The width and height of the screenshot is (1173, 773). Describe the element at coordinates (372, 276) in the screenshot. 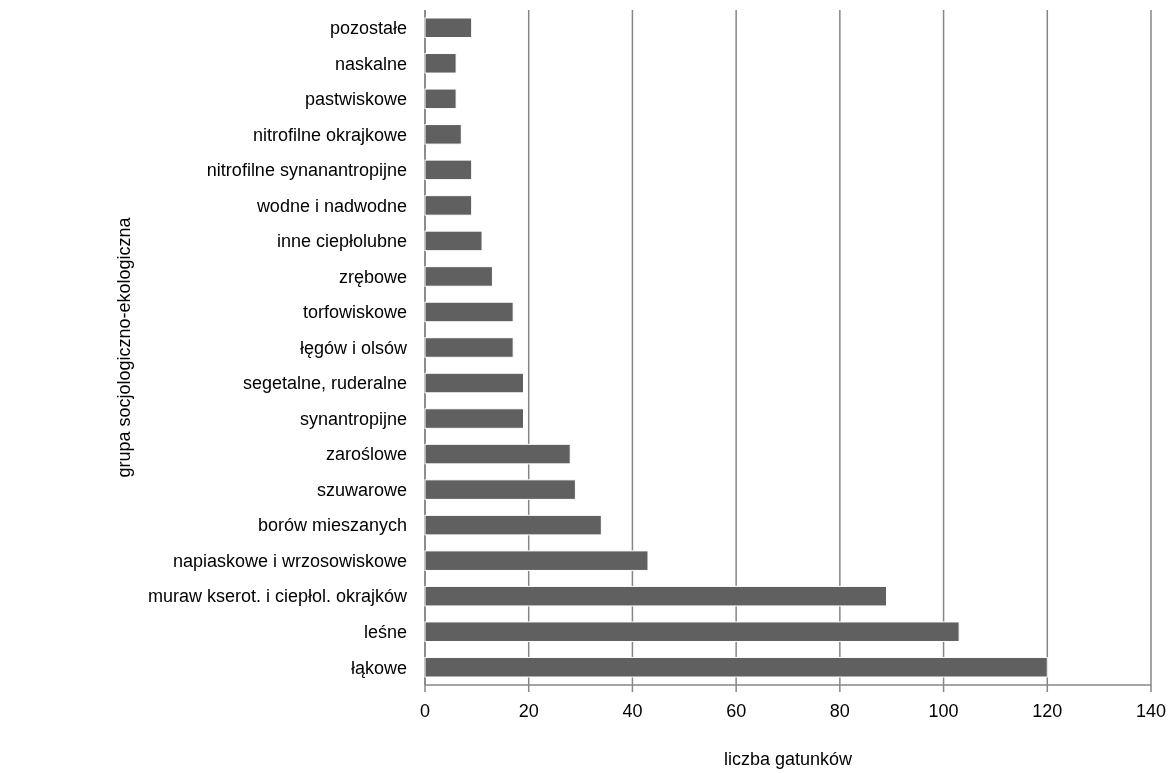

I see `y-tick-label: zrębowe` at that location.